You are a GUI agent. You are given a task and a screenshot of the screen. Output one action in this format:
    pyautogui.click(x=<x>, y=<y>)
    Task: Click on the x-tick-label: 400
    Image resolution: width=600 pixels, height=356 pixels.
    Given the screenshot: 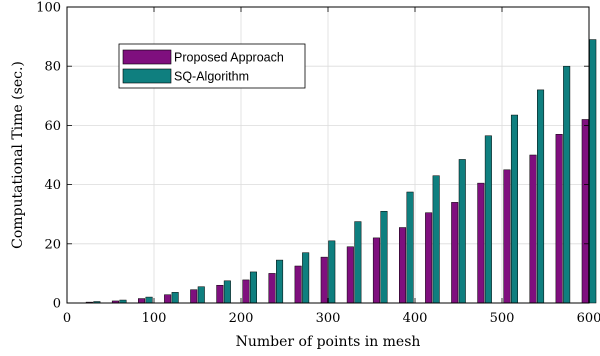 What is the action you would take?
    pyautogui.click(x=415, y=318)
    